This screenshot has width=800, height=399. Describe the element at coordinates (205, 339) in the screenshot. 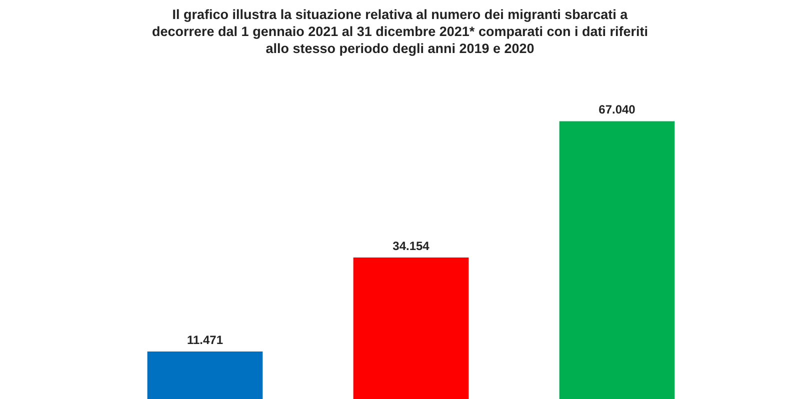

I see `data-label: 11.471` at that location.